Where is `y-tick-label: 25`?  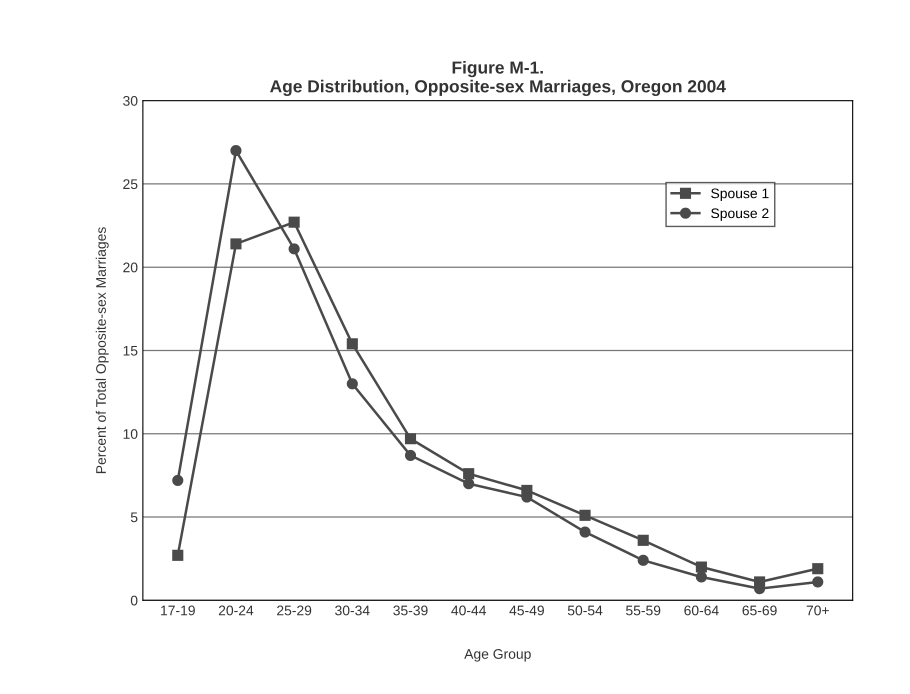 y-tick-label: 25 is located at coordinates (130, 184).